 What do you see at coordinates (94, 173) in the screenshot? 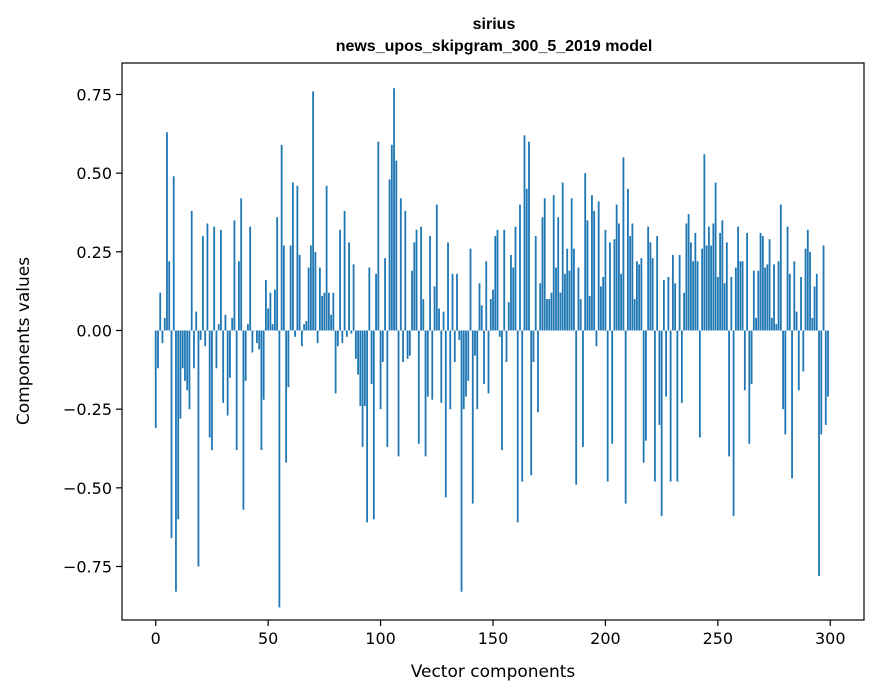
I see `y-tick-label: 0.50` at bounding box center [94, 173].